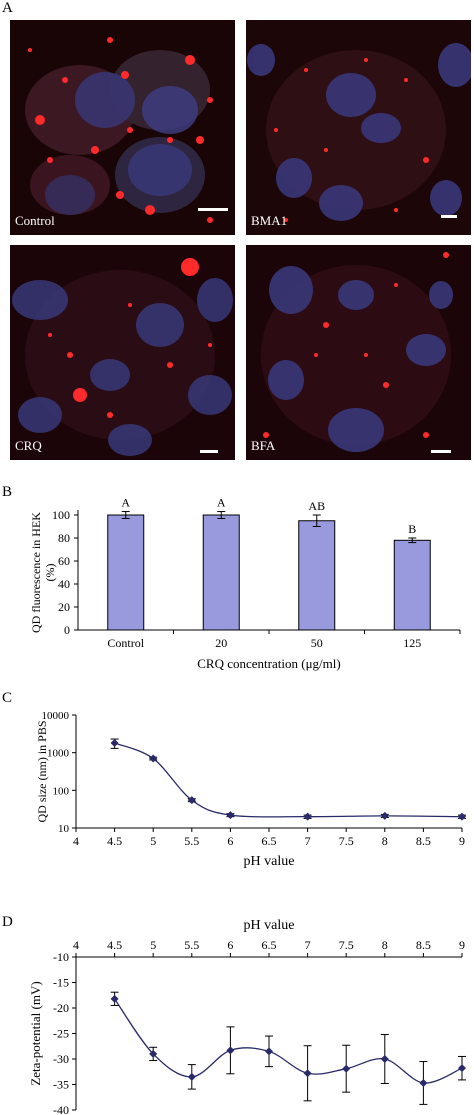  What do you see at coordinates (221, 643) in the screenshot?
I see `x-tick-label: 20` at bounding box center [221, 643].